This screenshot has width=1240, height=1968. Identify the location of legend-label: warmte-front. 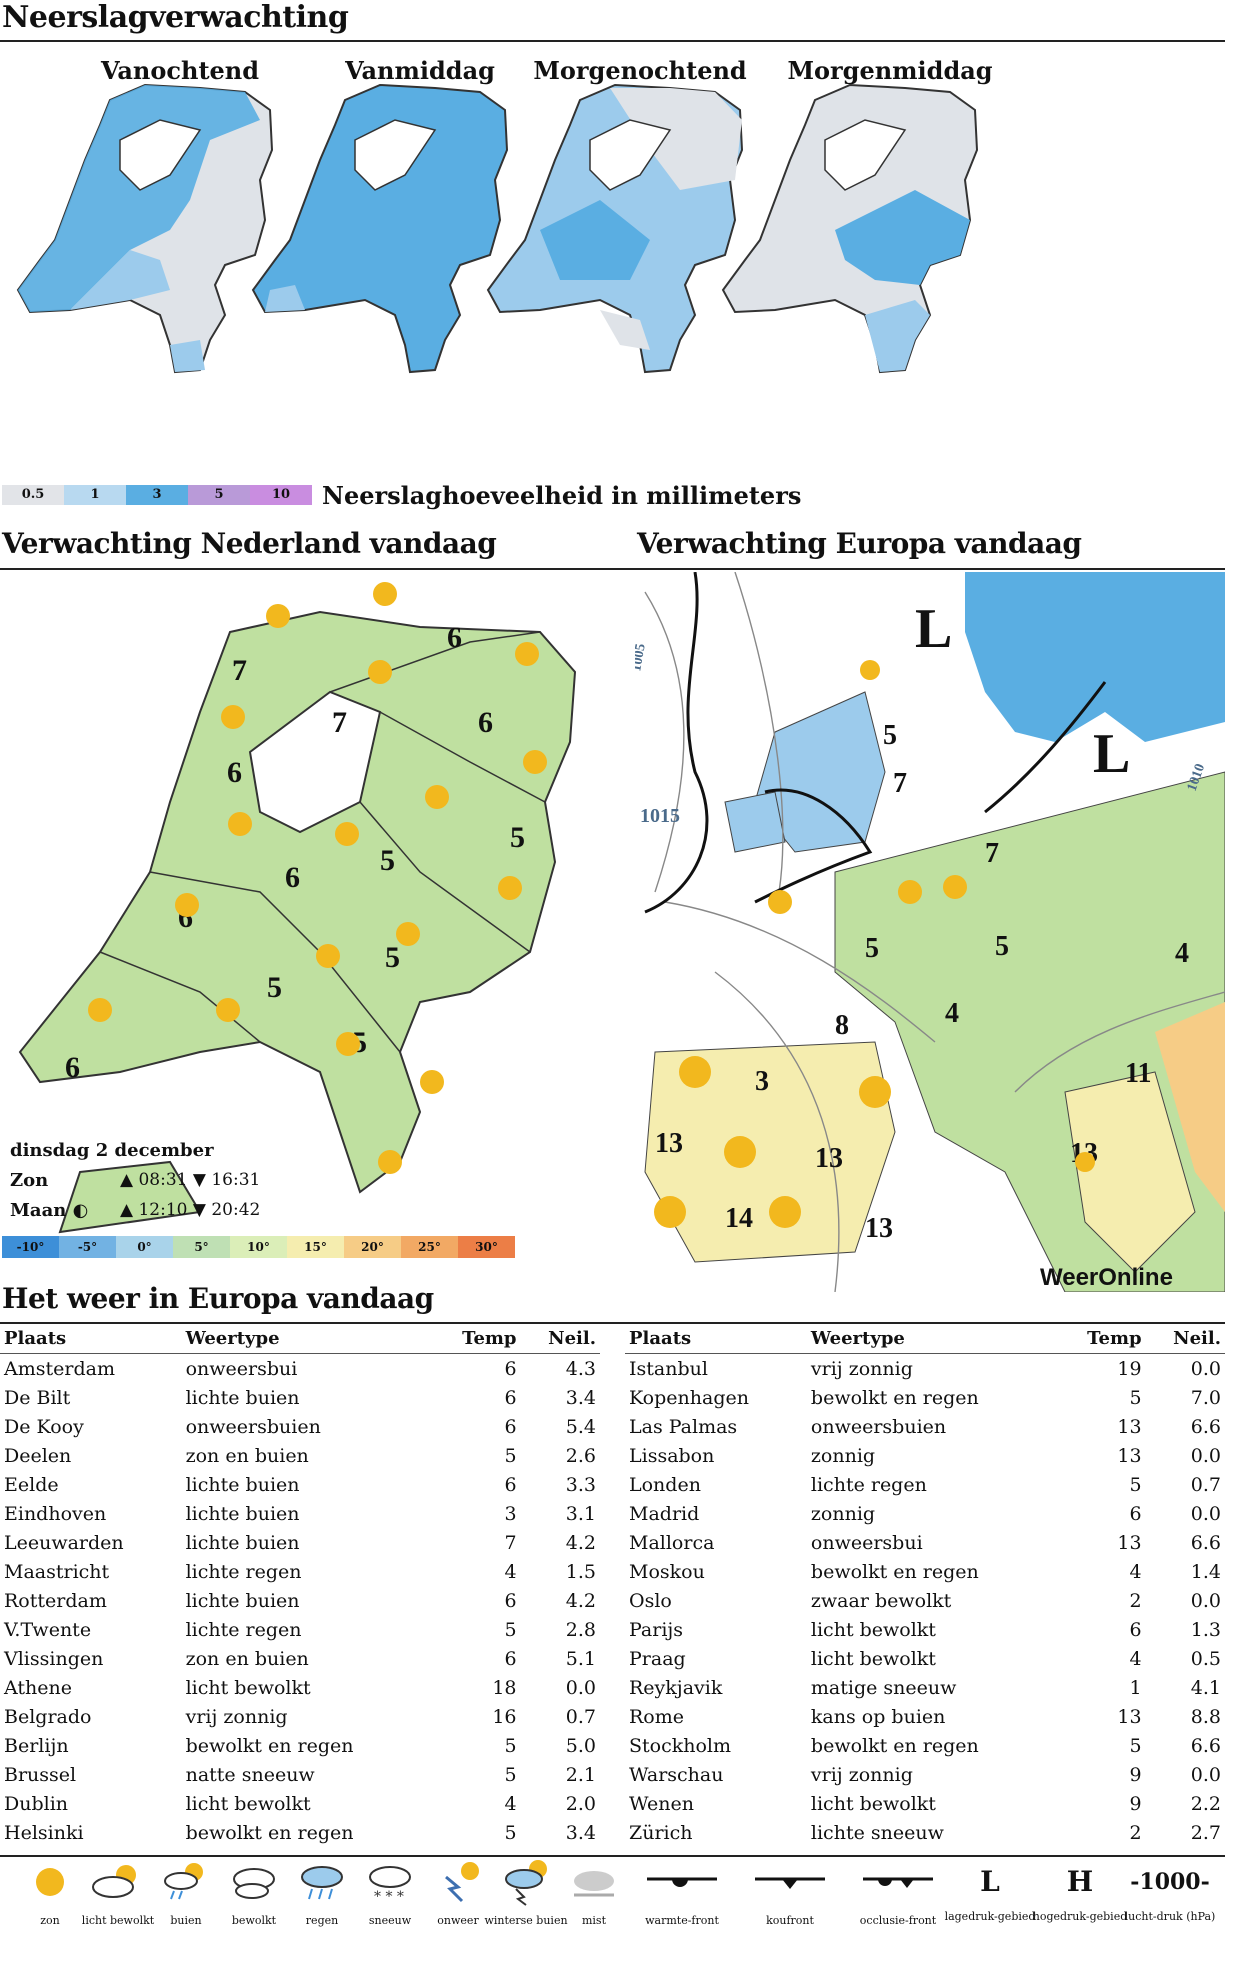
(682, 1920).